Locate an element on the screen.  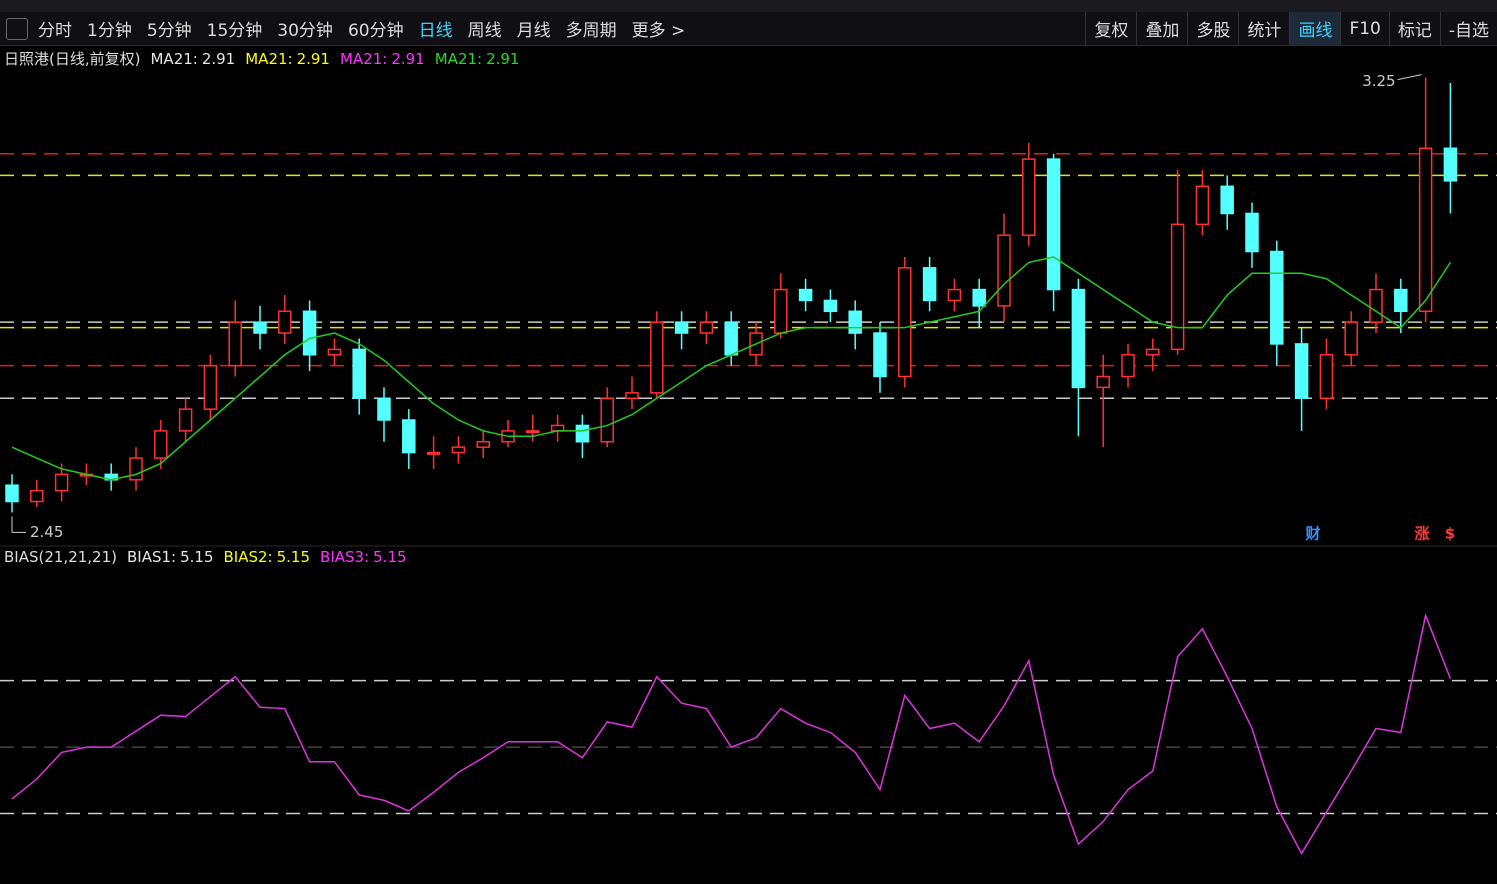
high-arrow is located at coordinates (1409, 77).